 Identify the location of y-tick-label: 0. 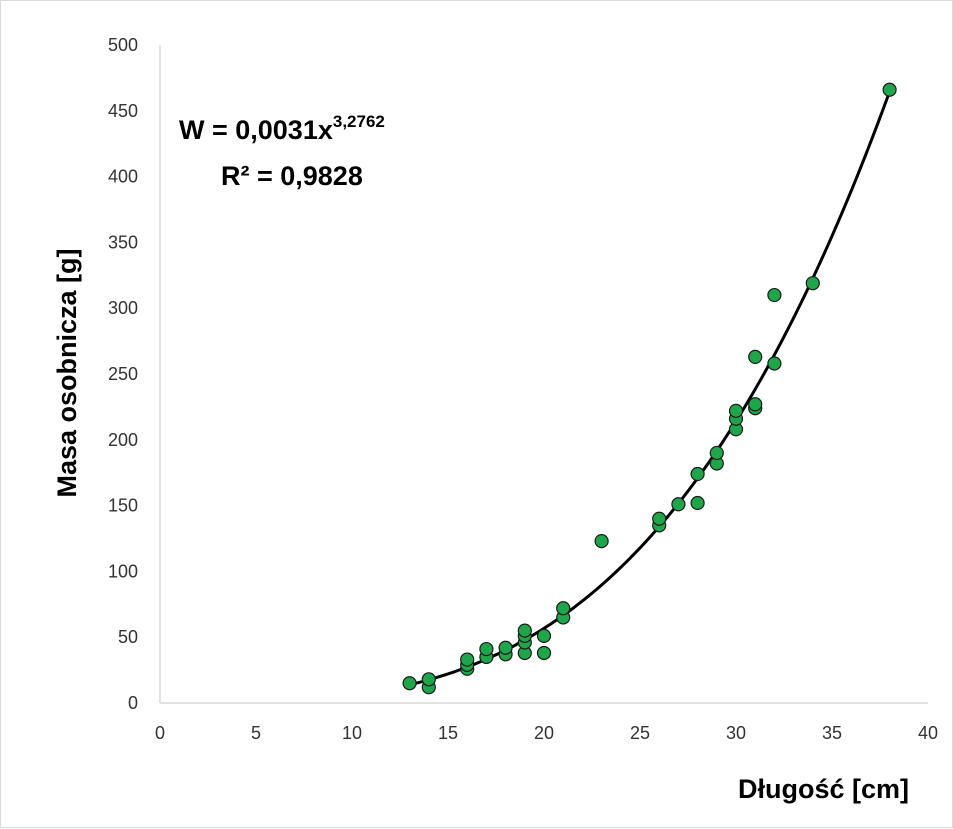
(133, 703).